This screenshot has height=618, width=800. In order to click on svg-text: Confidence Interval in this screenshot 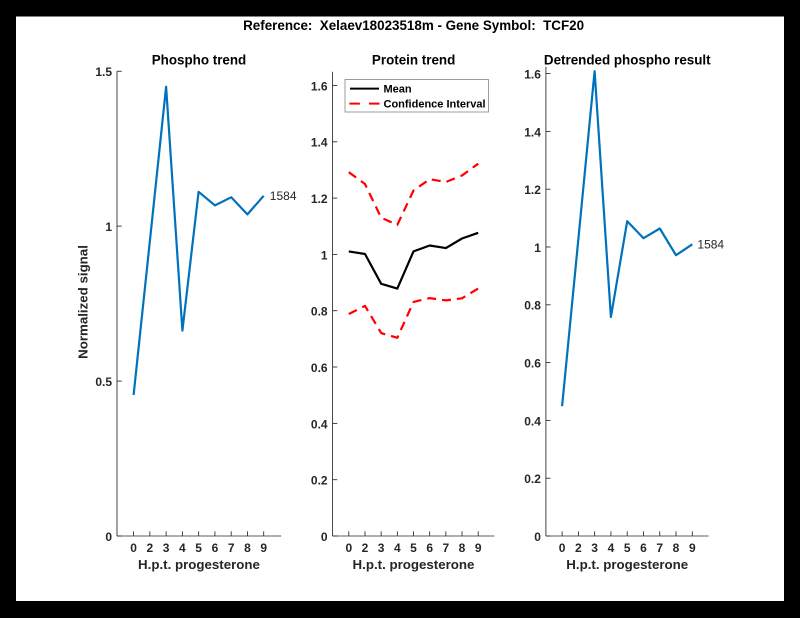, I will do `click(435, 105)`.